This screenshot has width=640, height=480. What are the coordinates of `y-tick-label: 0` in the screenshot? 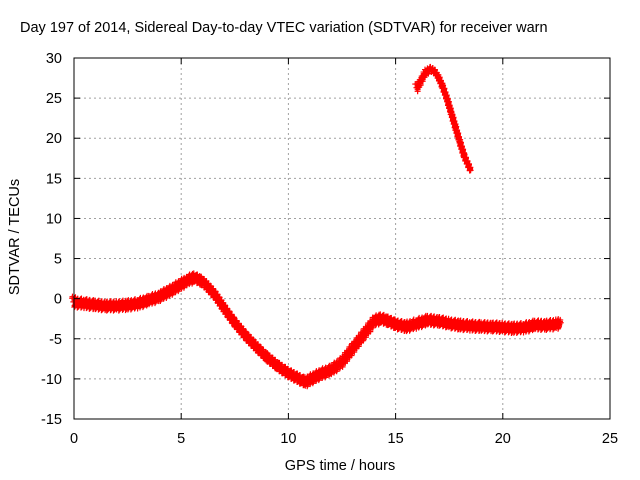 It's located at (58, 300).